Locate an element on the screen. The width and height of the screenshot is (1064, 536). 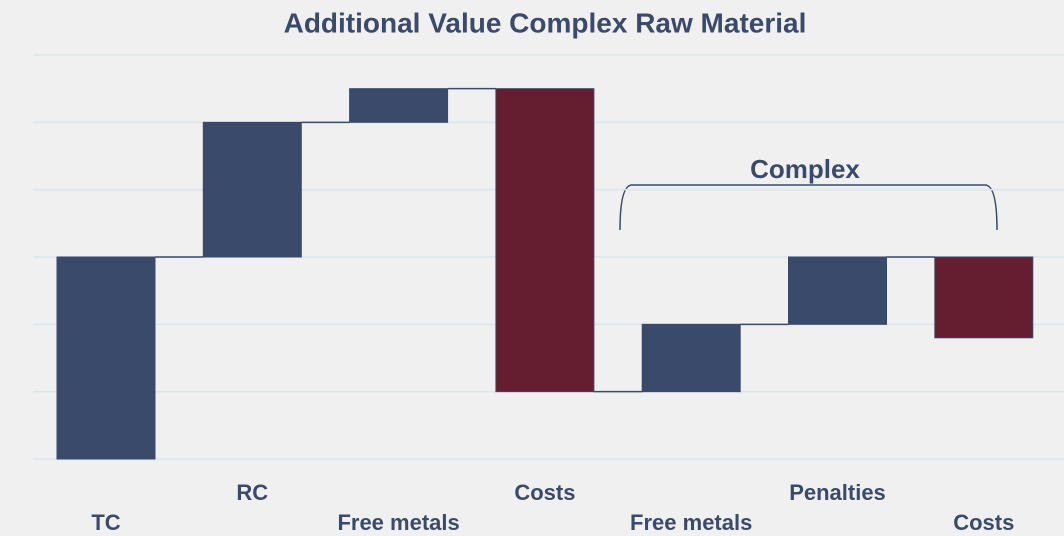
bracket is located at coordinates (808, 207).